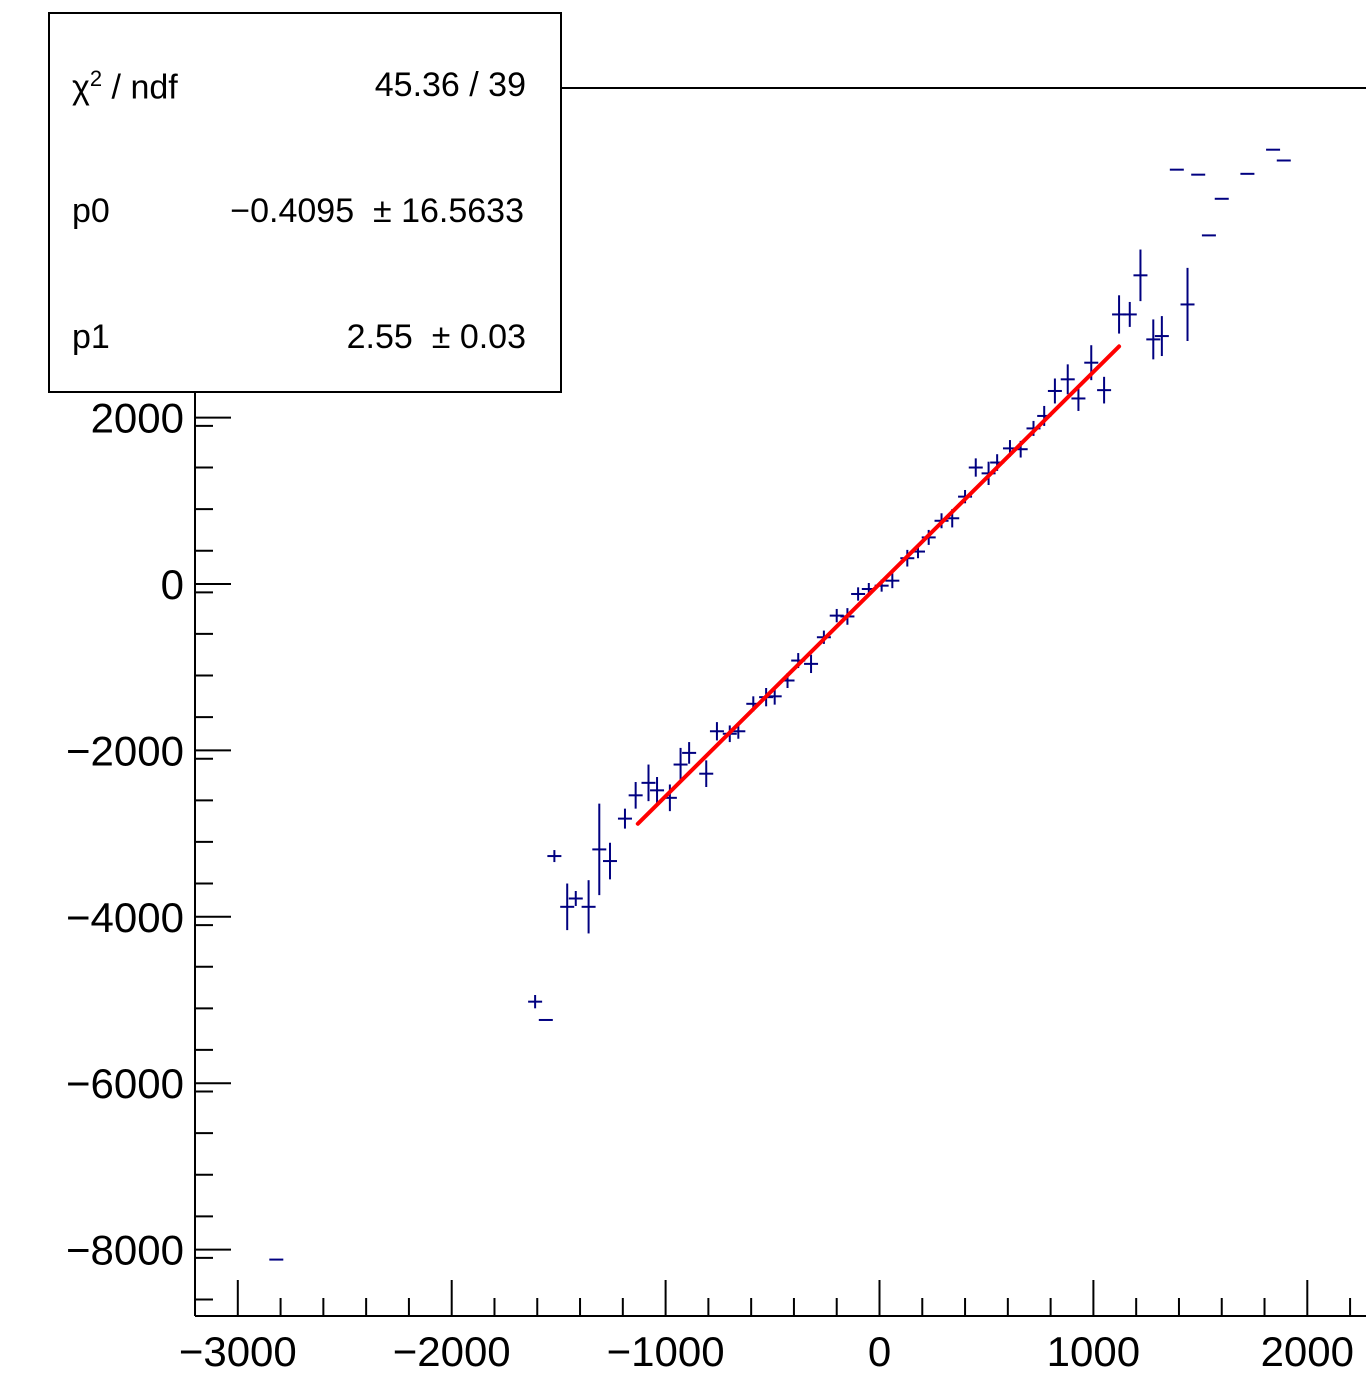 The image size is (1366, 1378). I want to click on p0-value: −0.4095 ± 16.5633, so click(377, 211).